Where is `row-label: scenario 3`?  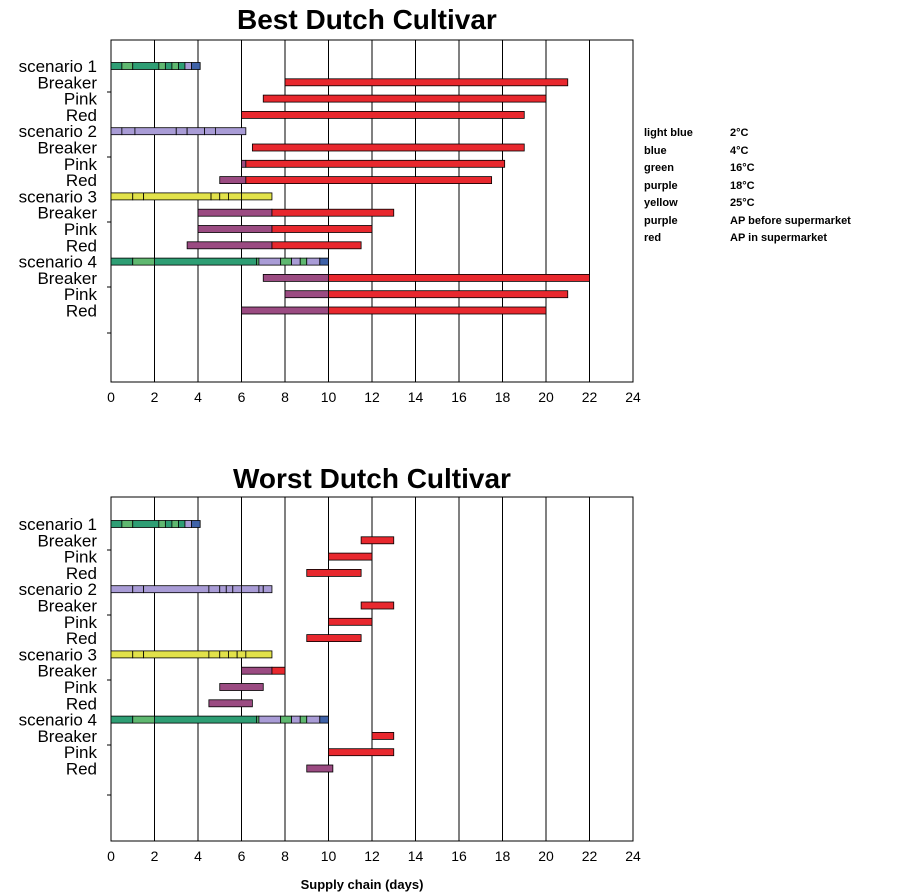
row-label: scenario 3 is located at coordinates (58, 196).